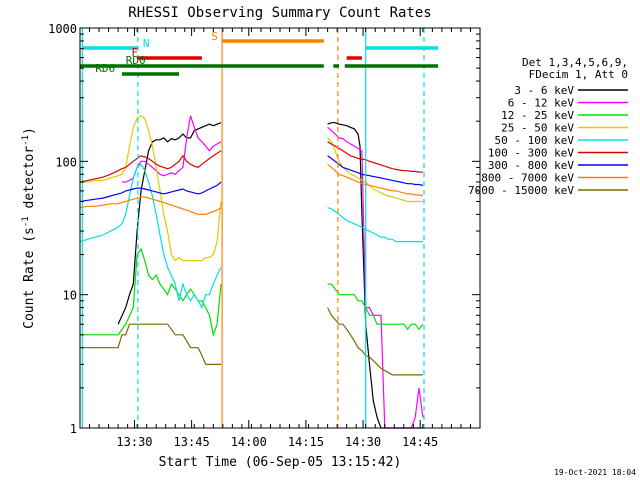  What do you see at coordinates (105, 68) in the screenshot?
I see `flag-label-rd6: RD6` at bounding box center [105, 68].